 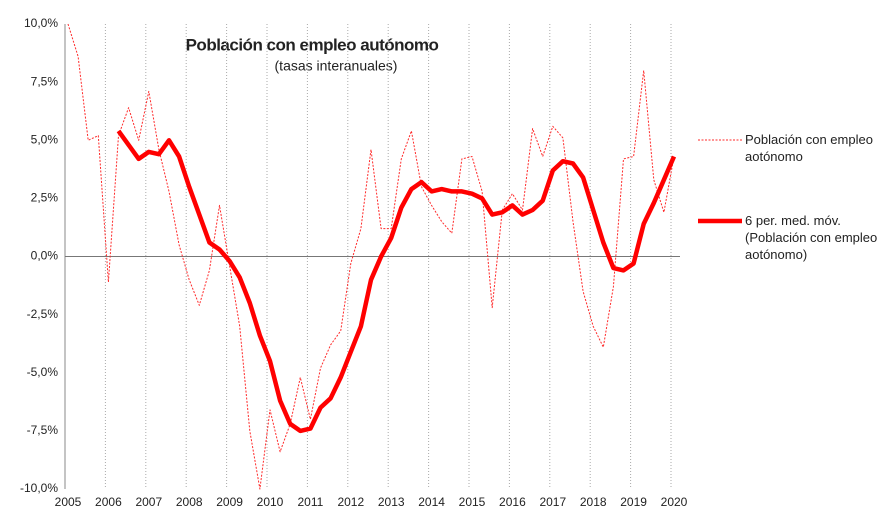 What do you see at coordinates (391, 502) in the screenshot?
I see `x-tick-label: 2013` at bounding box center [391, 502].